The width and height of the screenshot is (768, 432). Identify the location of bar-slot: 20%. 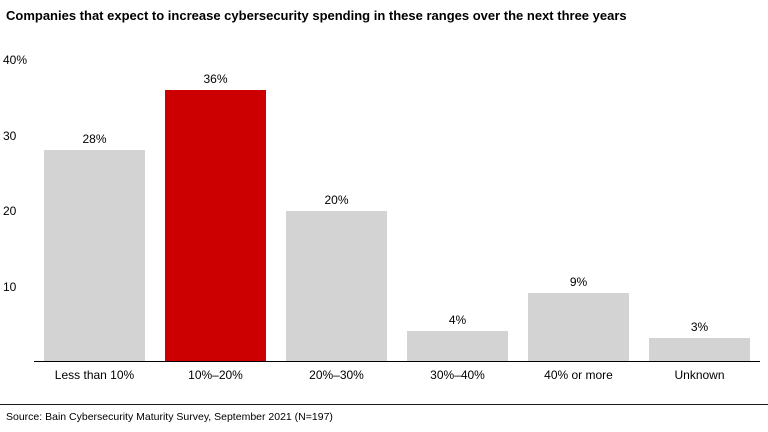
(336, 210).